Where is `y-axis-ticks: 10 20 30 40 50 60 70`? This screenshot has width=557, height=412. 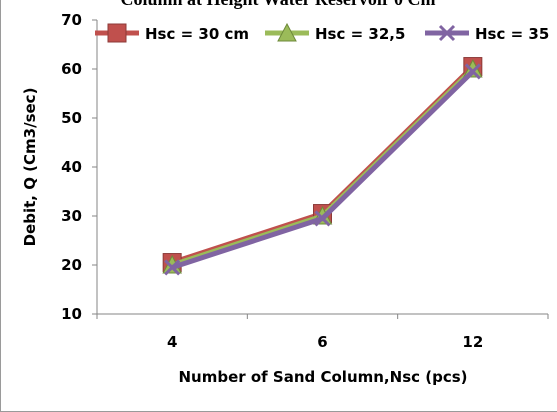
y-axis-ticks: 10 20 30 40 50 60 70 is located at coordinates (79, 167).